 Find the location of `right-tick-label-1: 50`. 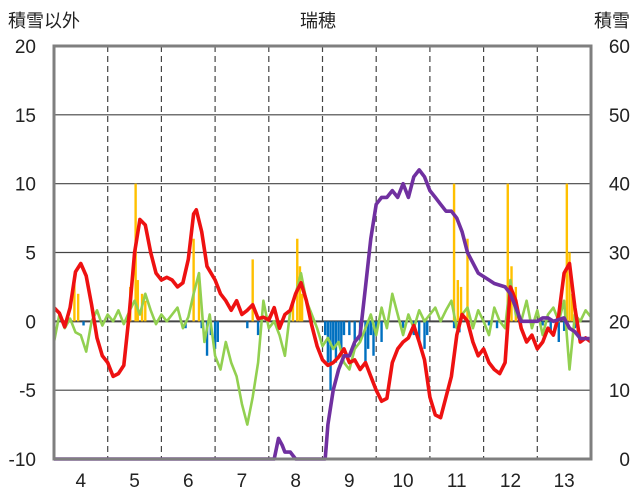

right-tick-label-1: 50 is located at coordinates (619, 116).